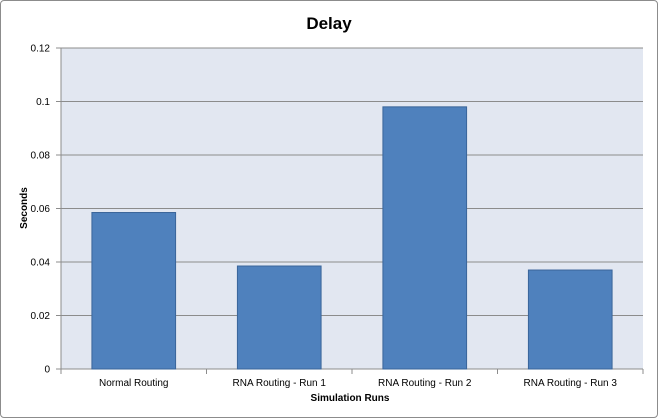 The width and height of the screenshot is (658, 418). What do you see at coordinates (41, 263) in the screenshot?
I see `y-tick-label: 0.04` at bounding box center [41, 263].